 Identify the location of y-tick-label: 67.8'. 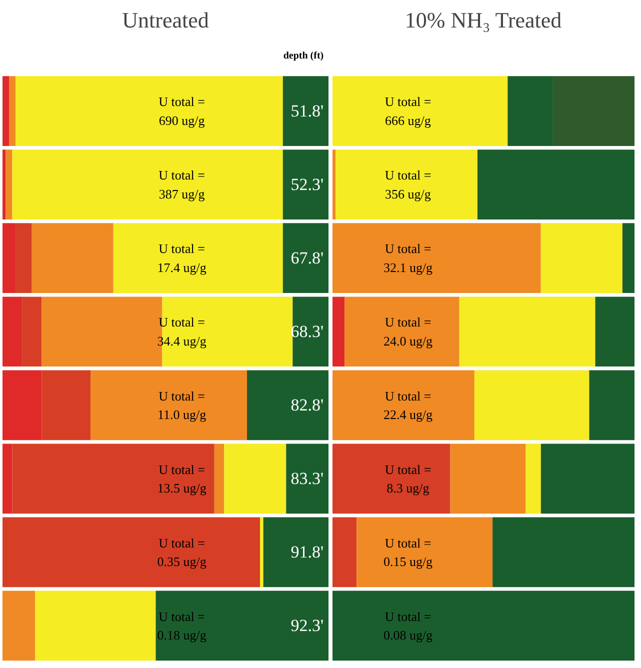
(307, 258).